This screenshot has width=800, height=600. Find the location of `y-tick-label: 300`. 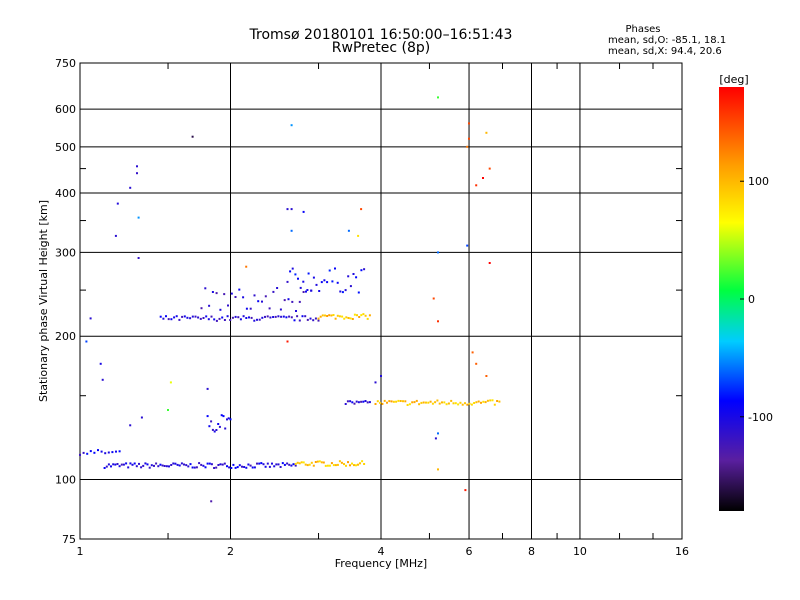

y-tick-label: 300 is located at coordinates (65, 252).